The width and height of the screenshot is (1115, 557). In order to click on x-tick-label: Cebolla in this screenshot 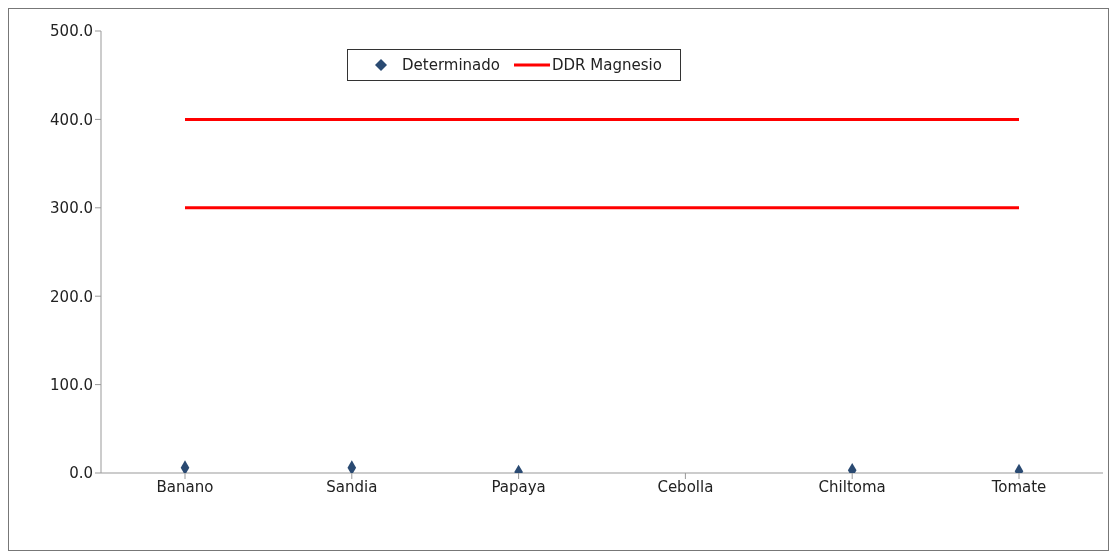, I will do `click(685, 486)`.